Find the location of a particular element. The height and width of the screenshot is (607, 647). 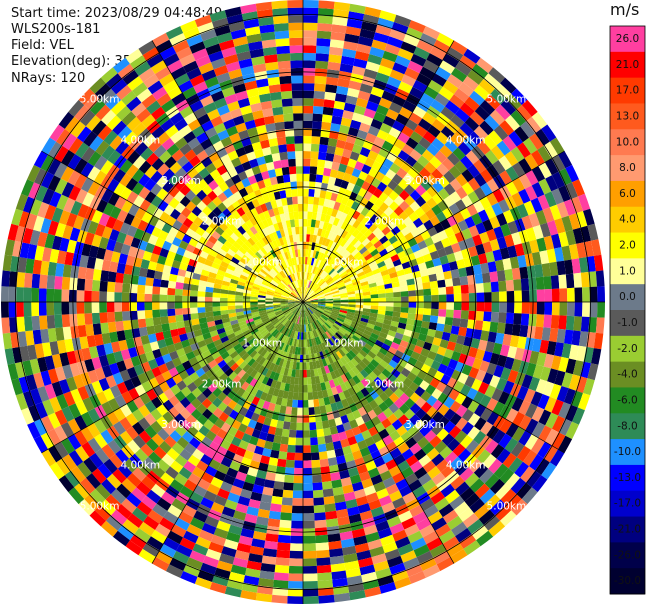

ring-label: 1.00km is located at coordinates (344, 344).